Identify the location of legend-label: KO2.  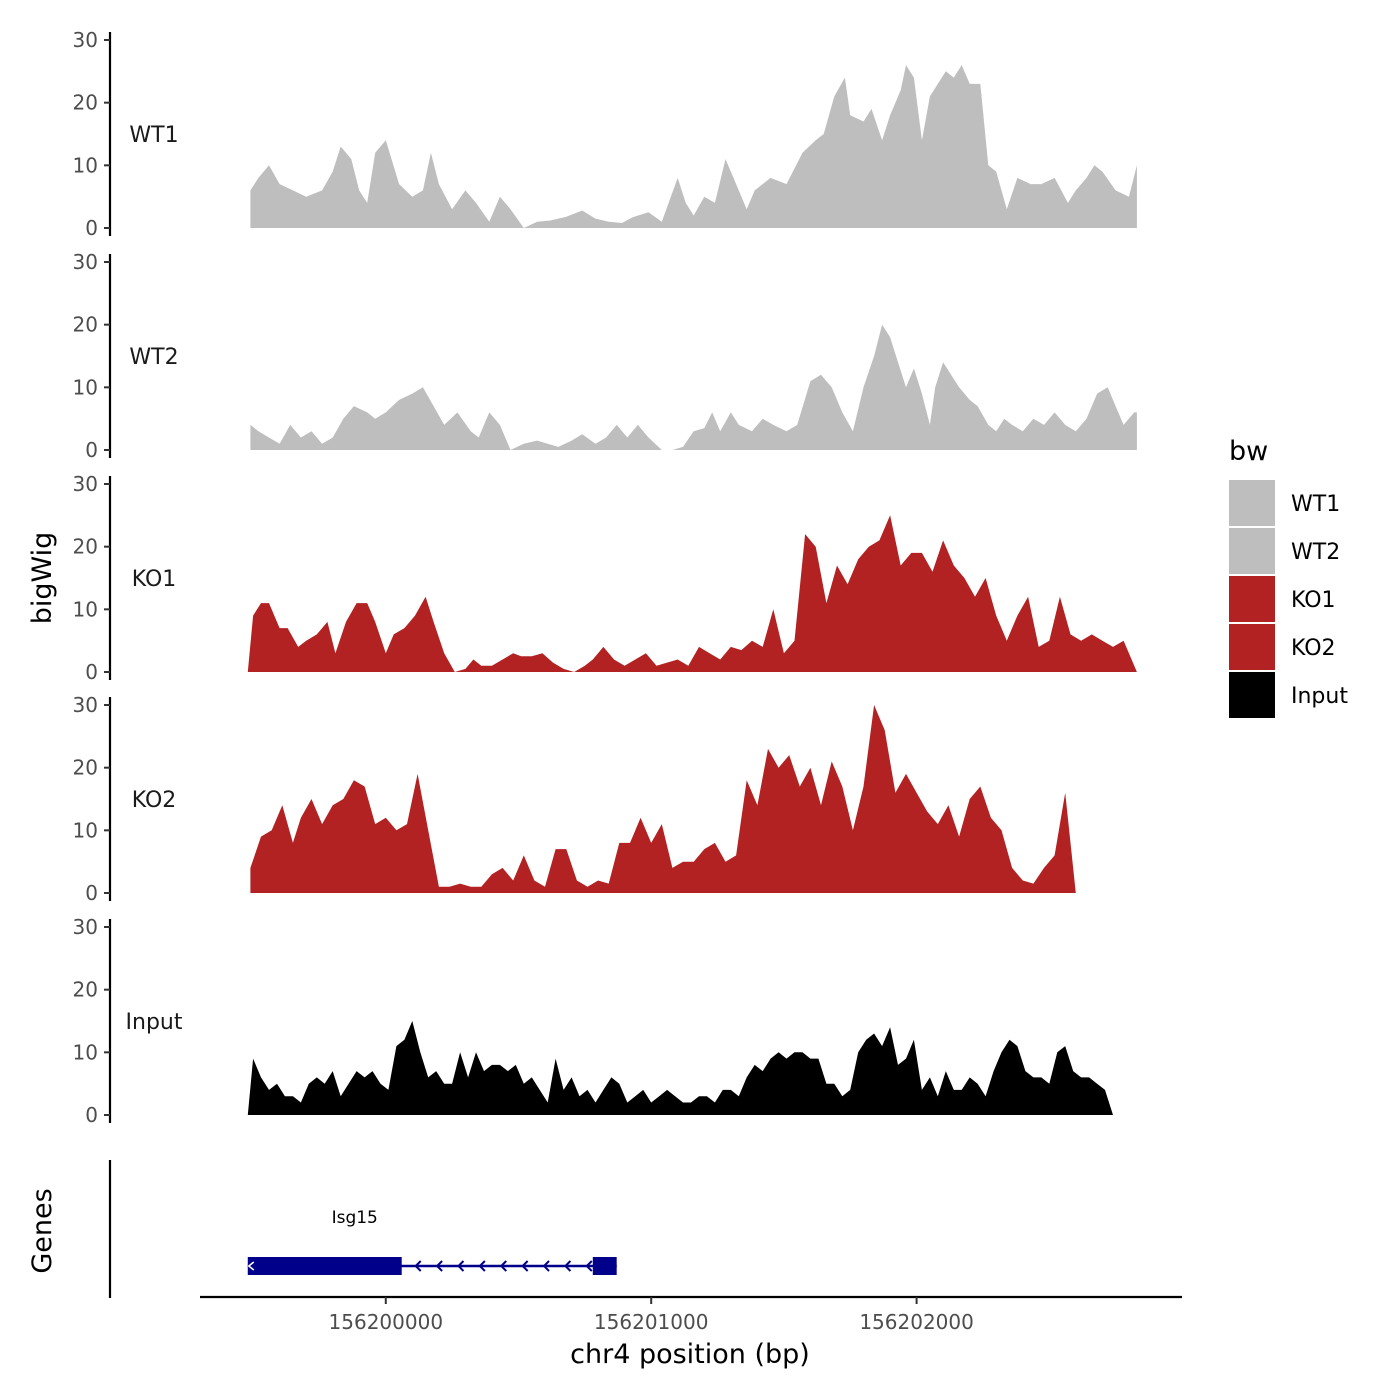
(1313, 648).